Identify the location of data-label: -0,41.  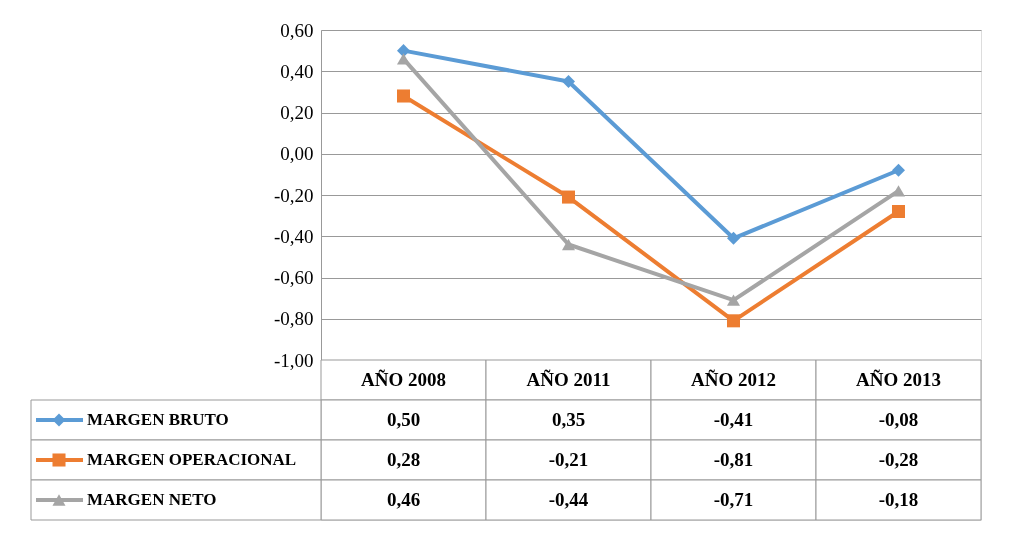
(733, 419).